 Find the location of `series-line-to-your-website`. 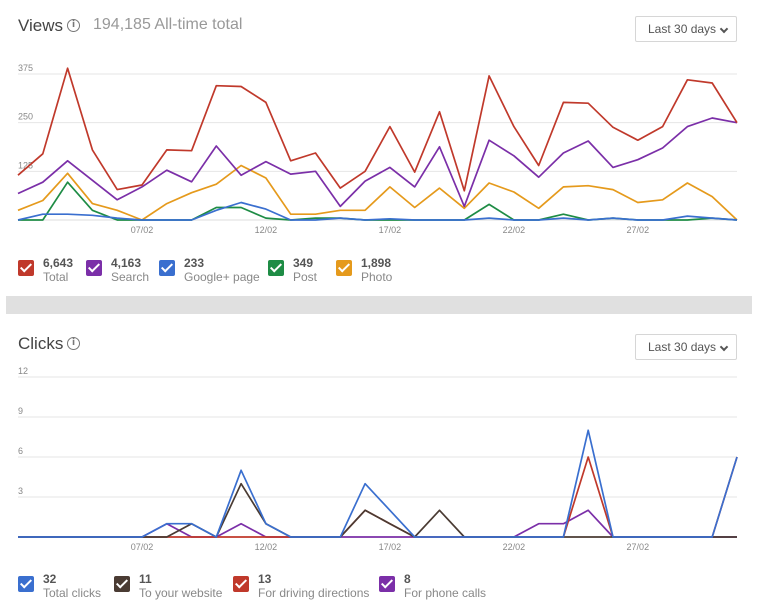

series-line-to-your-website is located at coordinates (377, 510).